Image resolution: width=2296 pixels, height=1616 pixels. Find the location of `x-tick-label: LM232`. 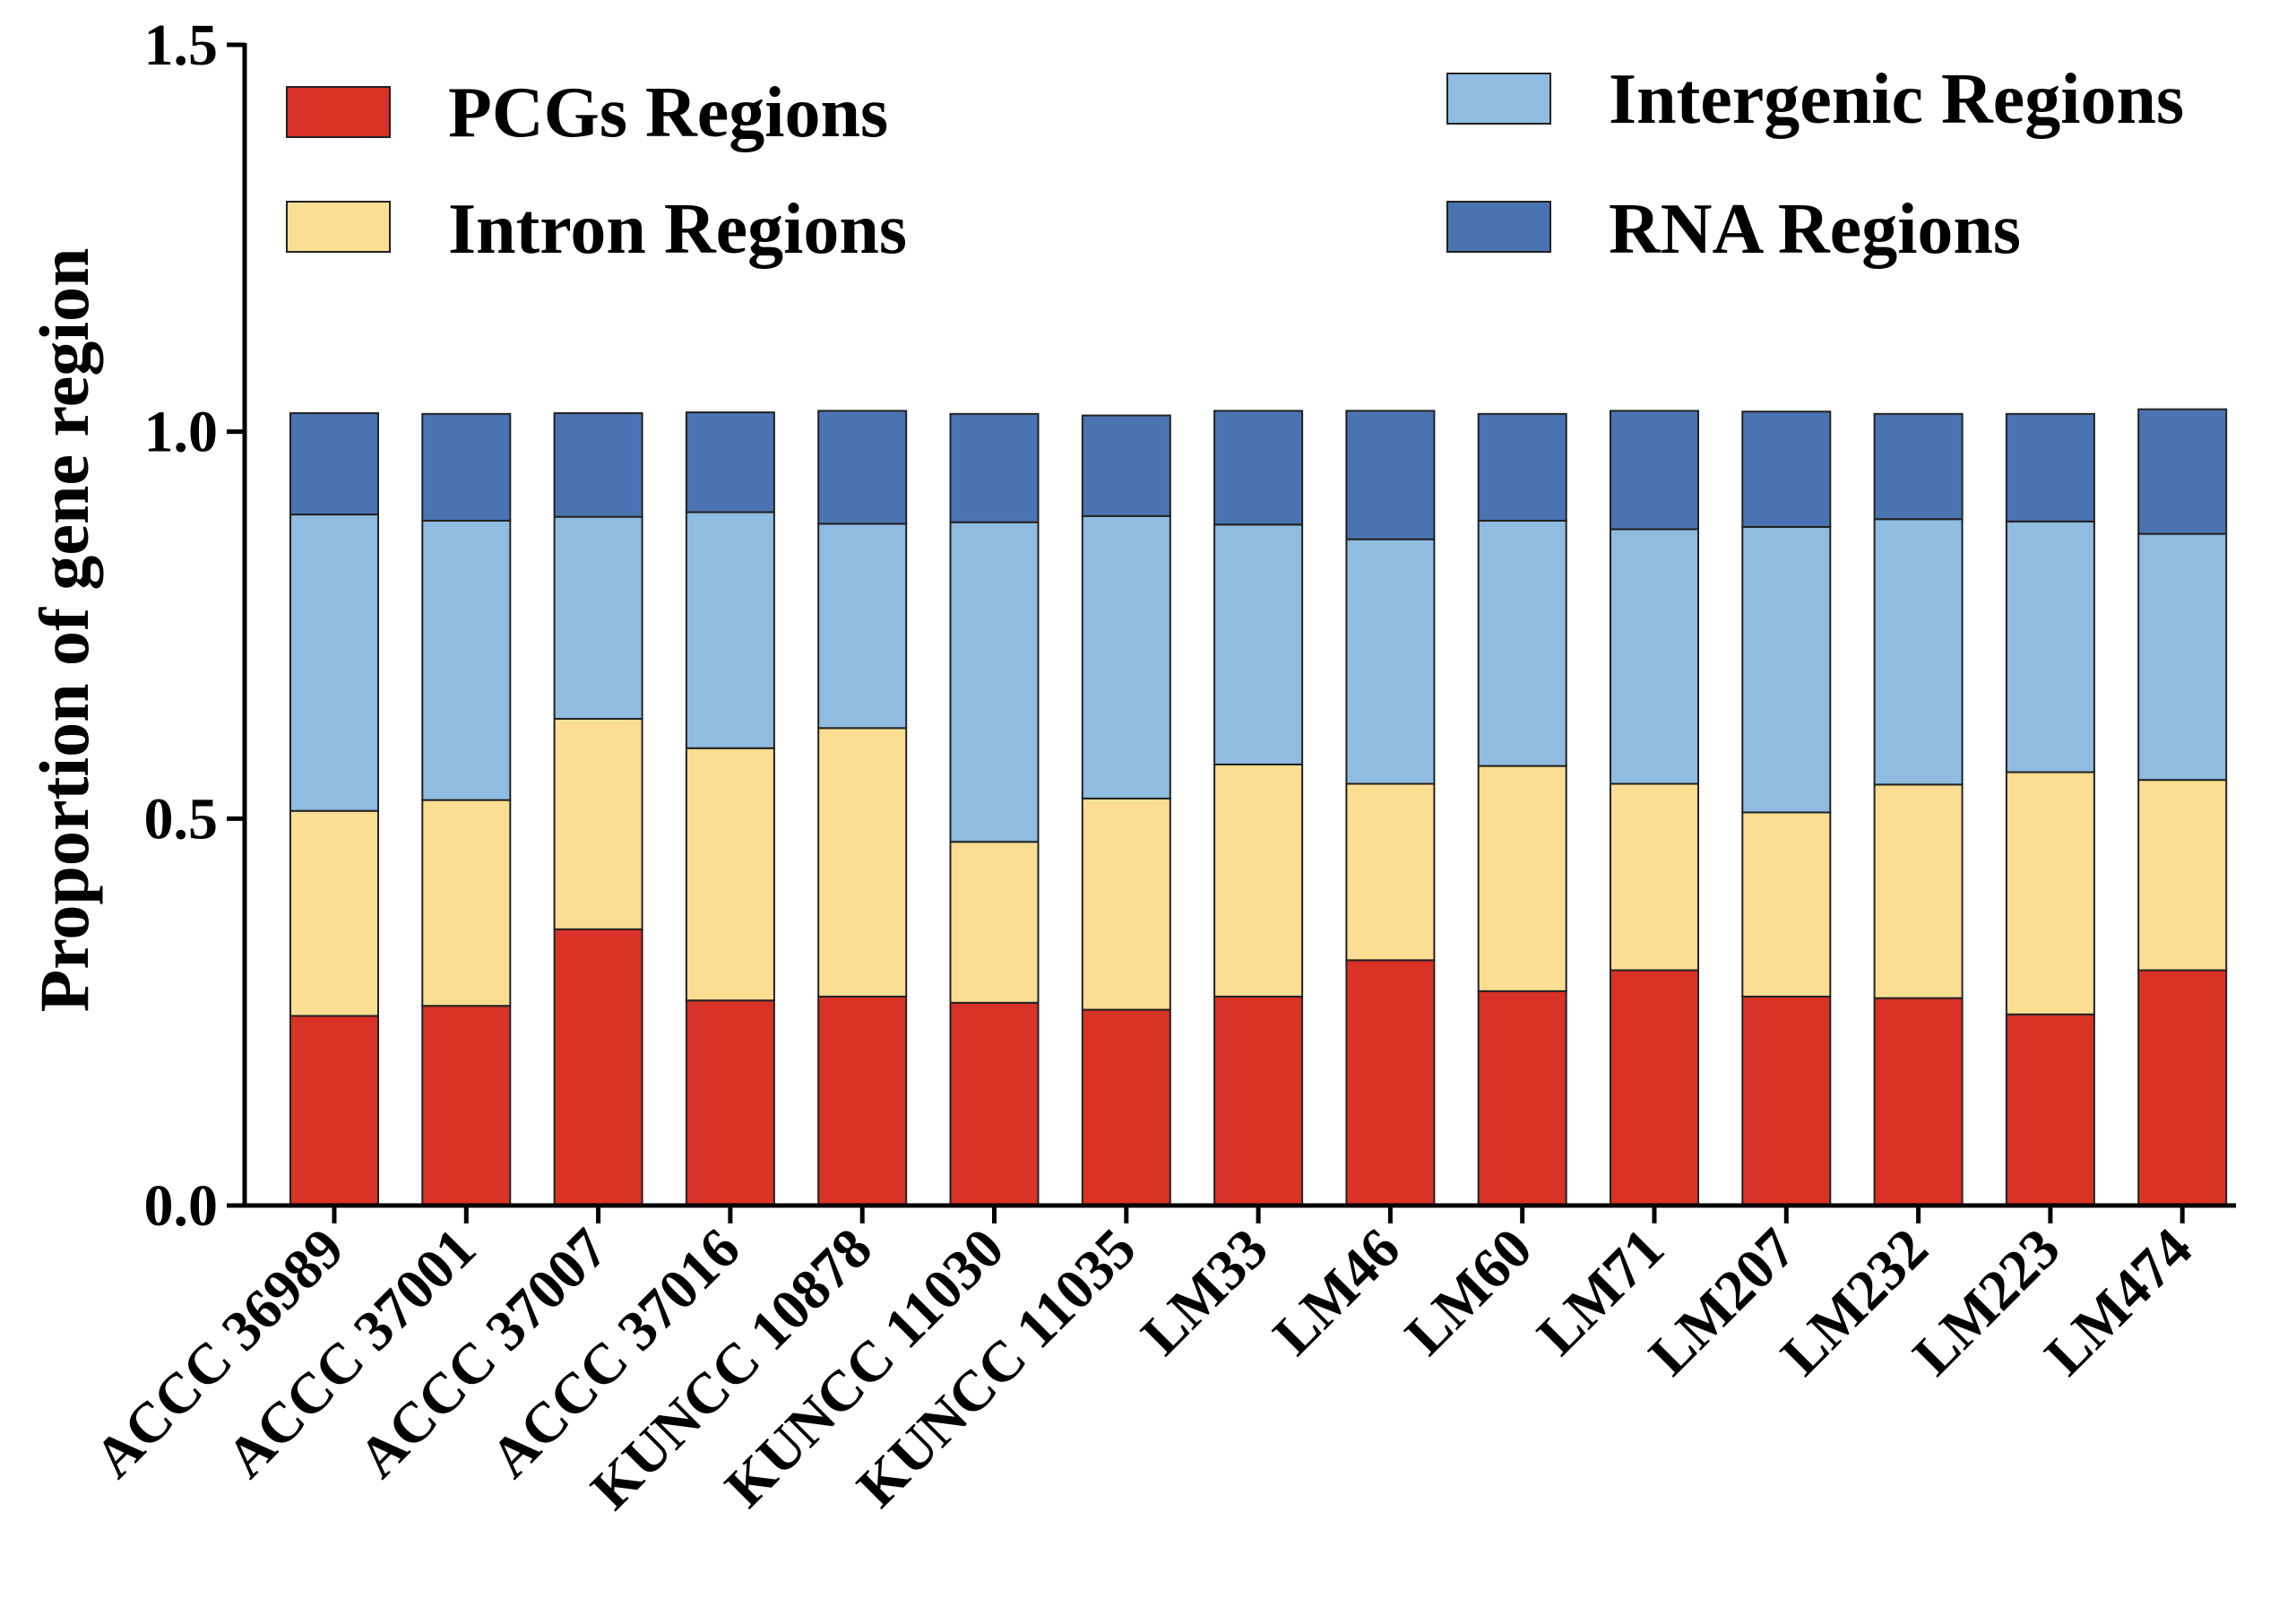

x-tick-label: LM232 is located at coordinates (1854, 1301).